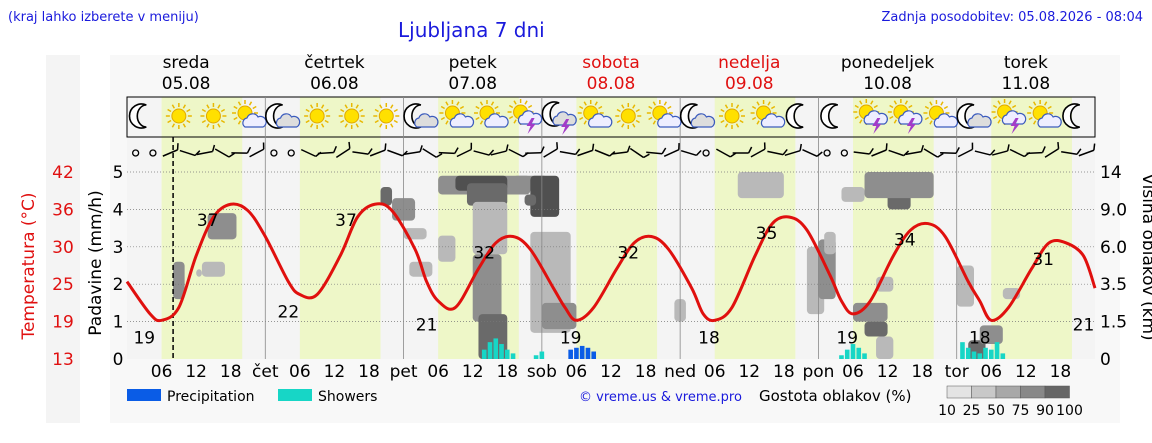 The width and height of the screenshot is (1152, 443). Describe the element at coordinates (289, 313) in the screenshot. I see `temperature-label: 22` at that location.